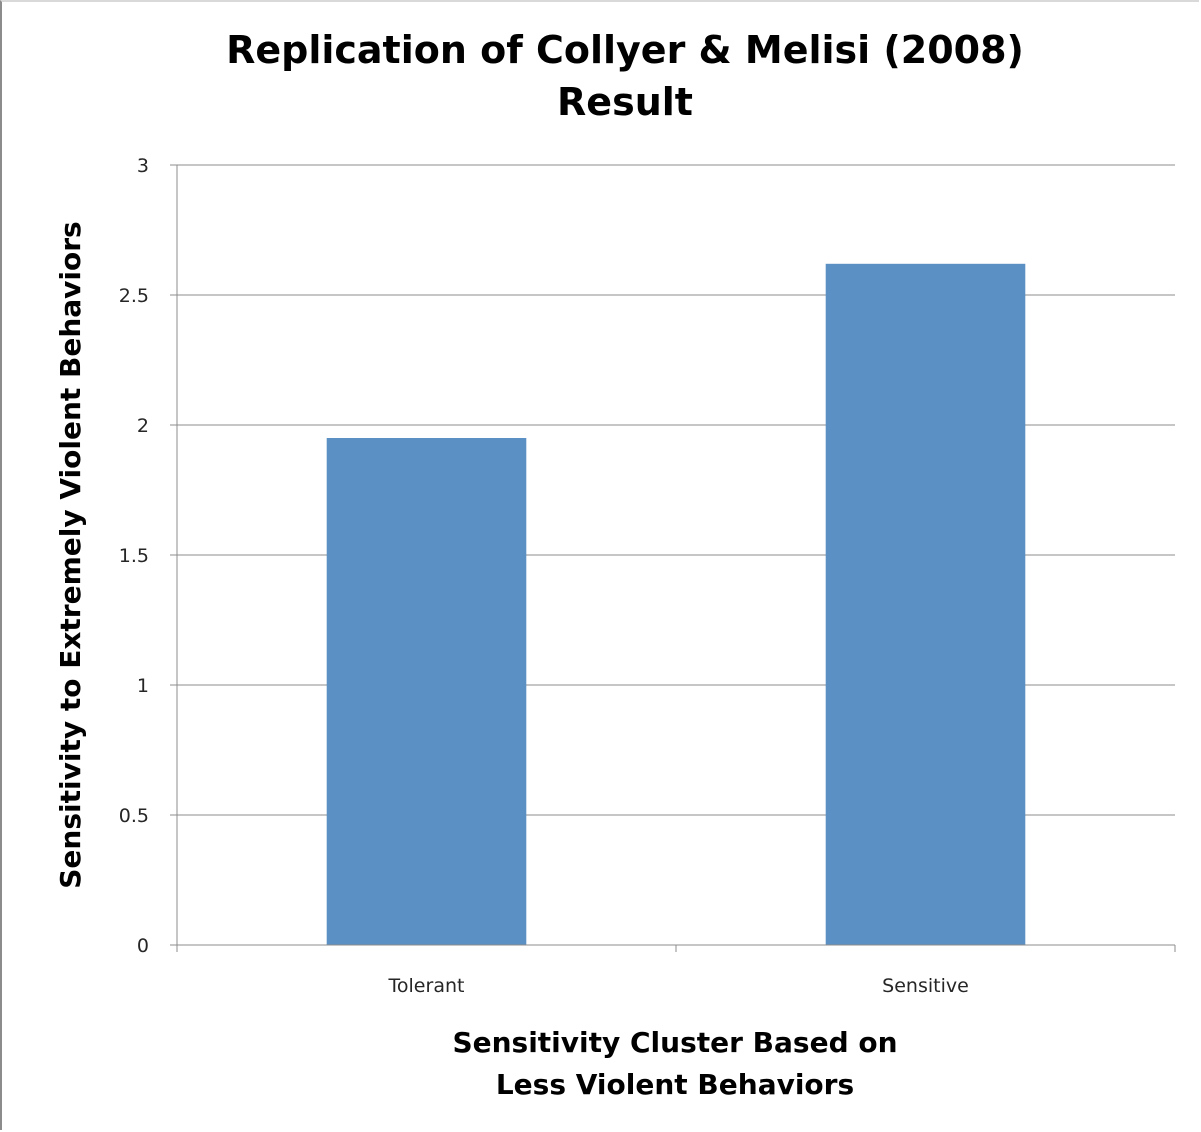 Image resolution: width=1201 pixels, height=1132 pixels. I want to click on y-tick-label: 0.5, so click(134, 816).